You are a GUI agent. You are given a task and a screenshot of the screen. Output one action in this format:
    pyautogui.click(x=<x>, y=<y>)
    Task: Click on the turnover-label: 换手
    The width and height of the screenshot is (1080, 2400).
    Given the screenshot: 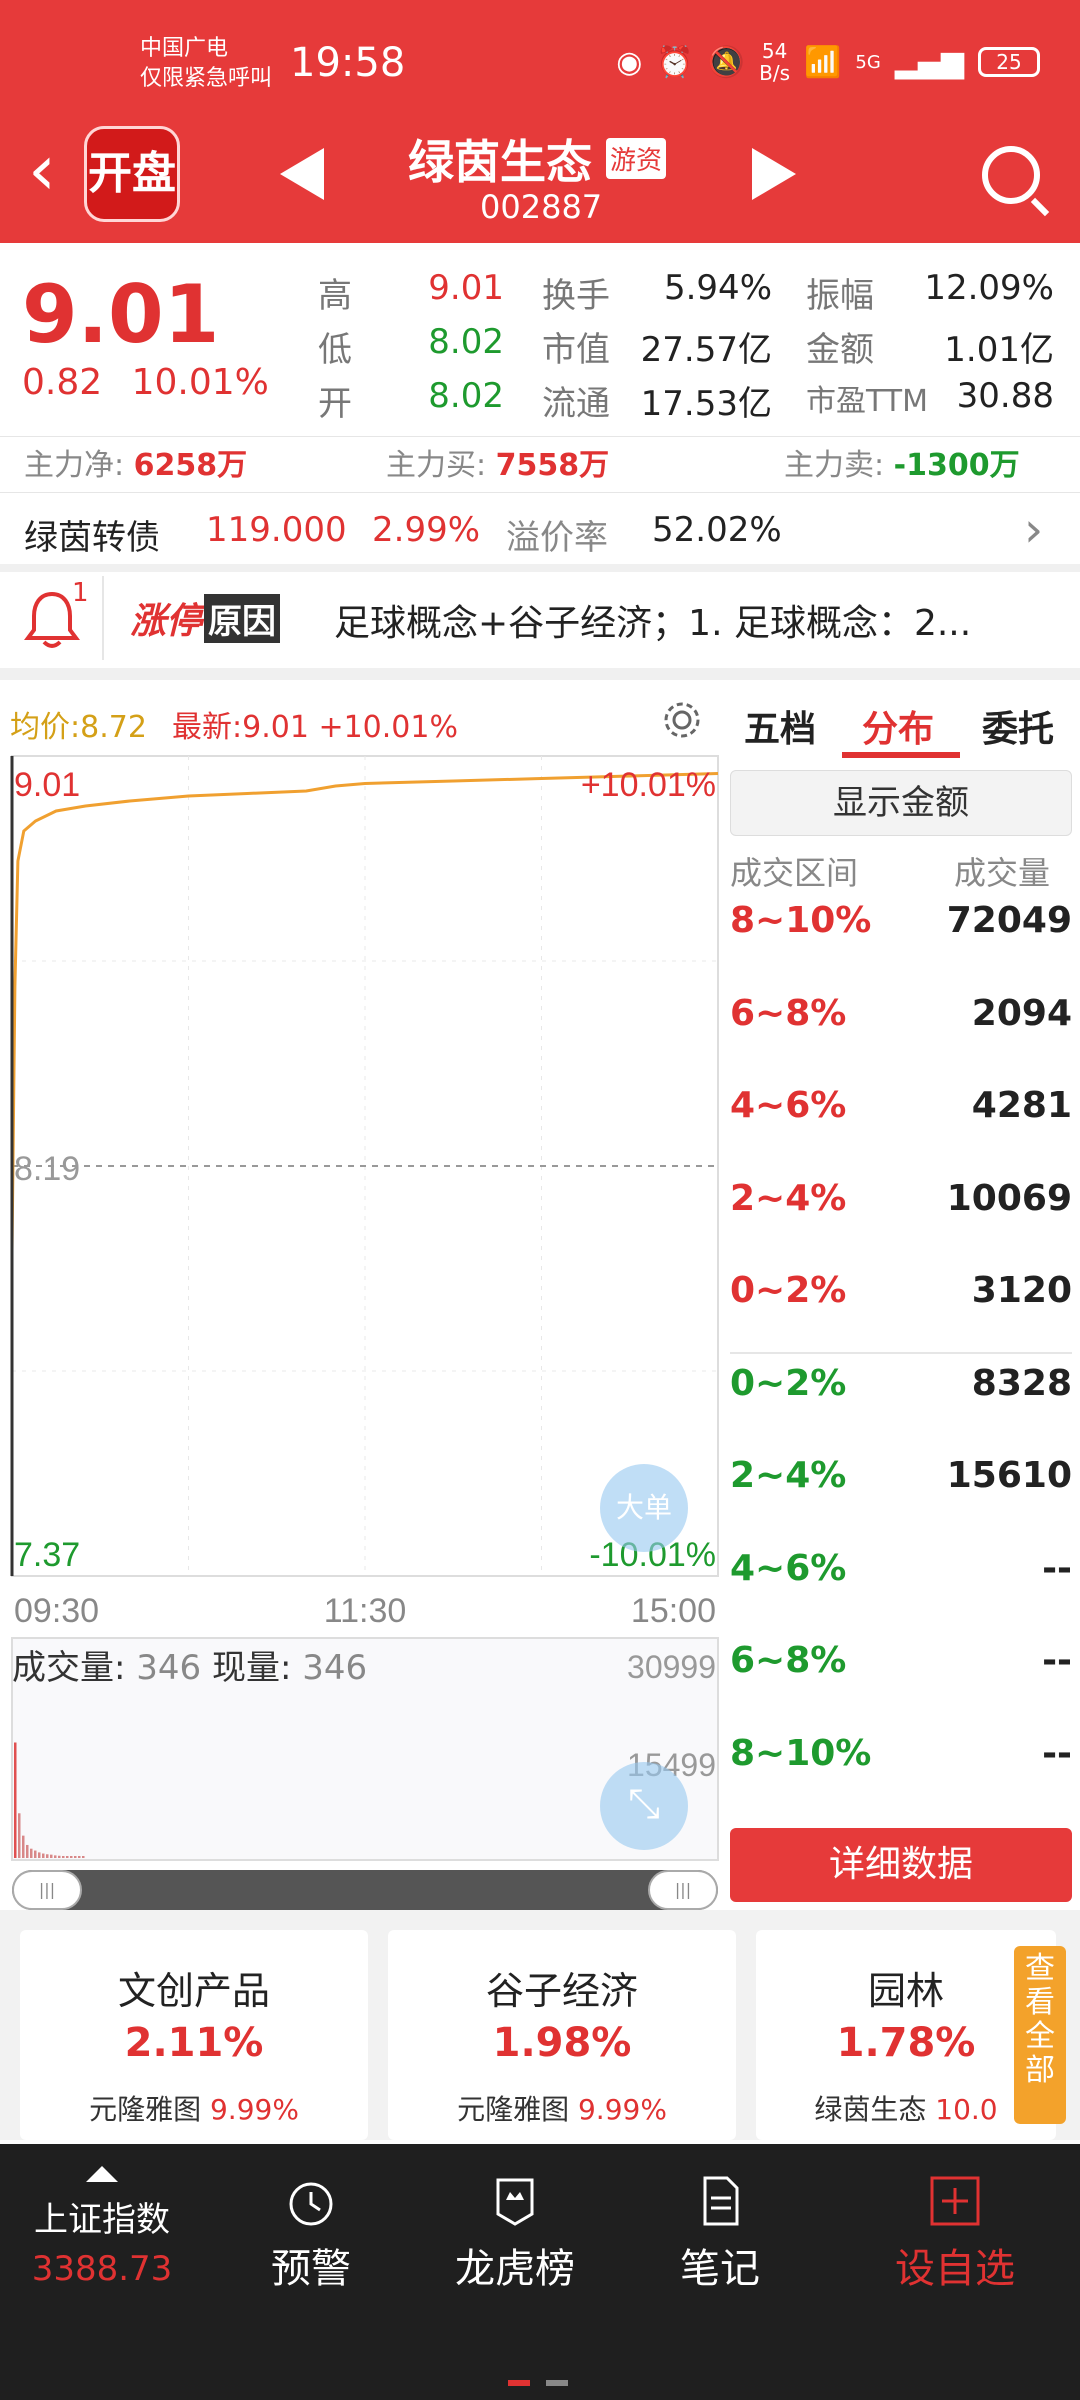 What is the action you would take?
    pyautogui.click(x=576, y=296)
    